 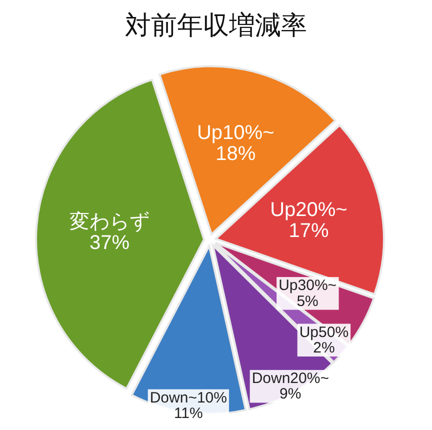 What do you see at coordinates (307, 285) in the screenshot?
I see `slice-label: Up30%~` at bounding box center [307, 285].